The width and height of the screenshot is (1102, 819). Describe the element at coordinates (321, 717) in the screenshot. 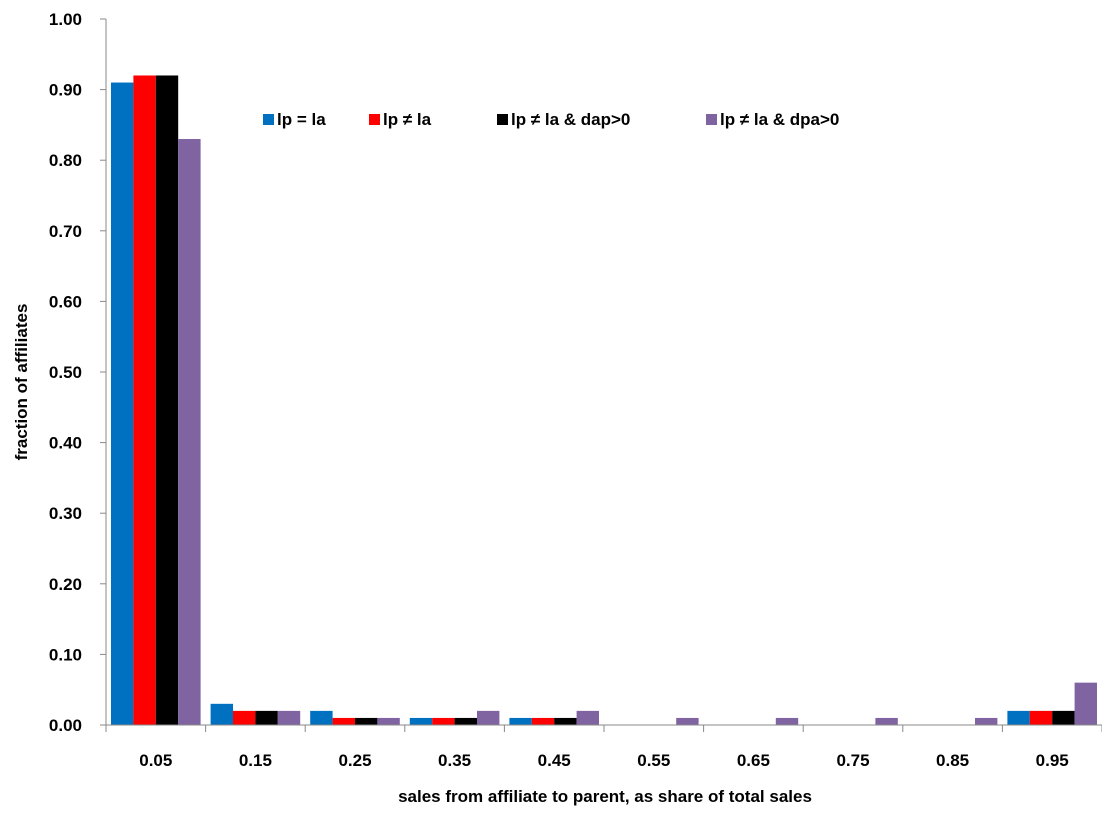

I see `bar-1-0.25` at that location.